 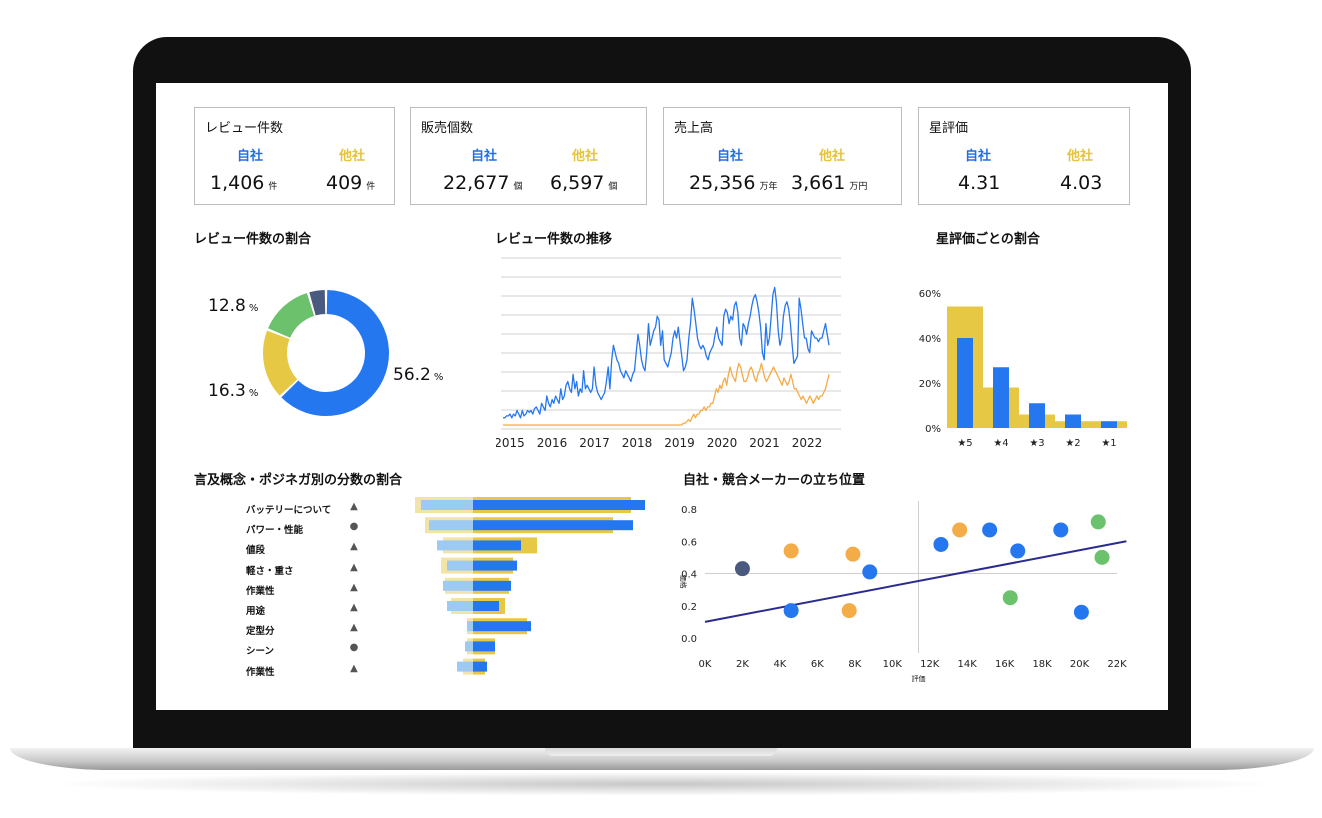 What do you see at coordinates (253, 239) in the screenshot?
I see `donut-chart-title: レビュー件数の割合` at bounding box center [253, 239].